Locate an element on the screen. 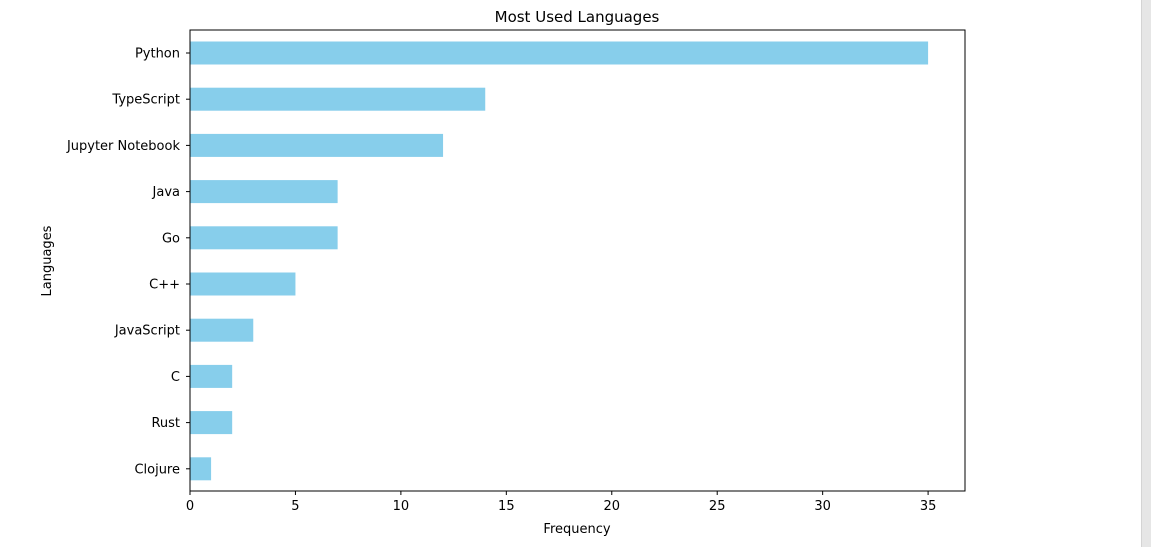 This screenshot has height=547, width=1151. bar-javascript is located at coordinates (222, 330).